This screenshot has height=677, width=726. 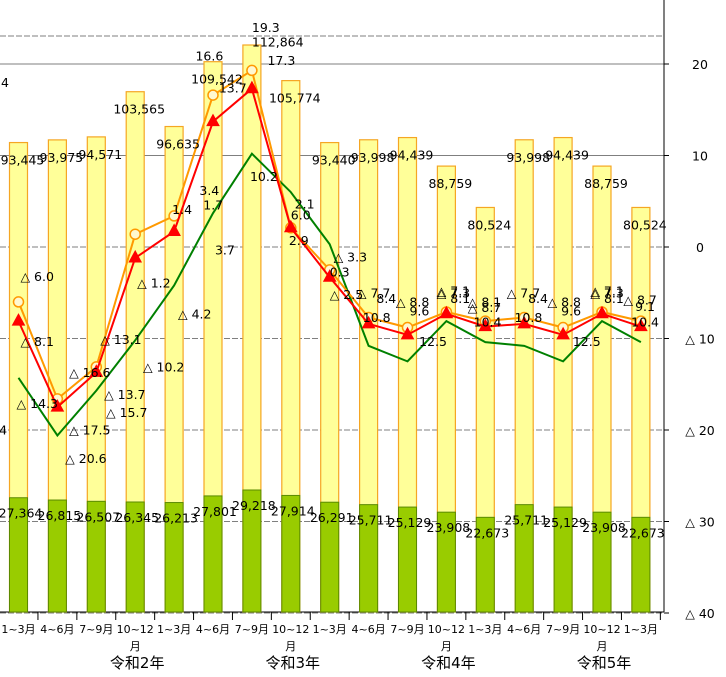 What do you see at coordinates (587, 341) in the screenshot?
I see `annotation-47: 12.5` at bounding box center [587, 341].